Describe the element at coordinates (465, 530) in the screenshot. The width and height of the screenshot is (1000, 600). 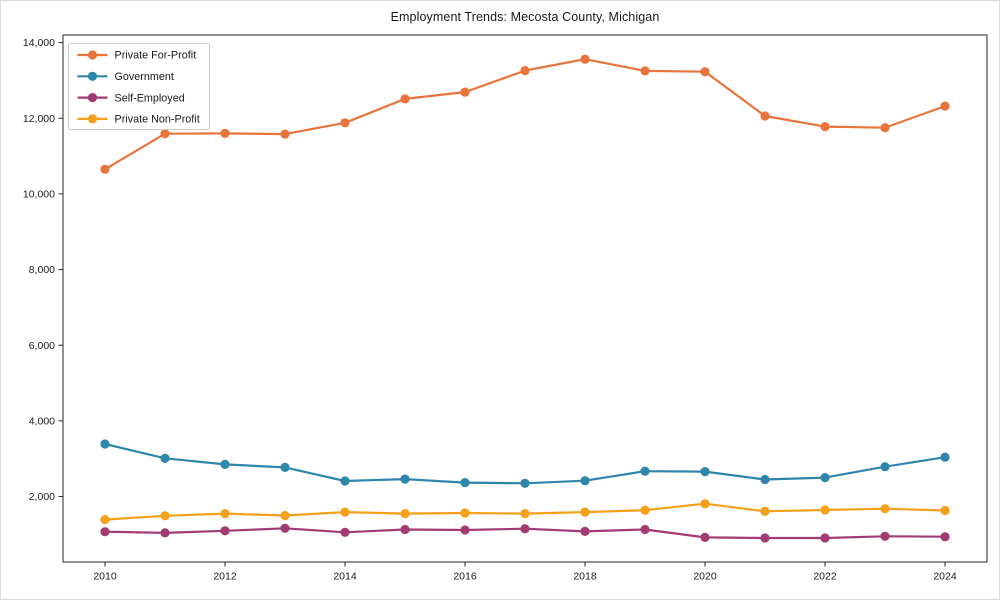
I see `data-point-self-employed-2016` at that location.